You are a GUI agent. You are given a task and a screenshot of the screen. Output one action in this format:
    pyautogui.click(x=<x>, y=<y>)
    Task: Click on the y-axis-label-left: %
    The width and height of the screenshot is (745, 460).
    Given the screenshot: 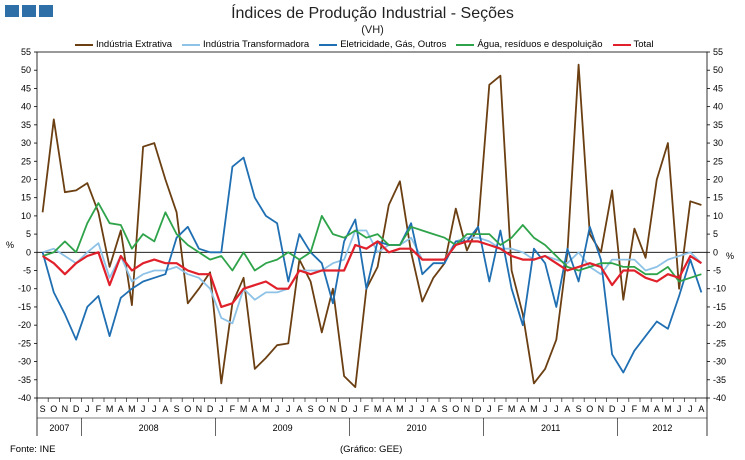 What is the action you would take?
    pyautogui.click(x=10, y=245)
    